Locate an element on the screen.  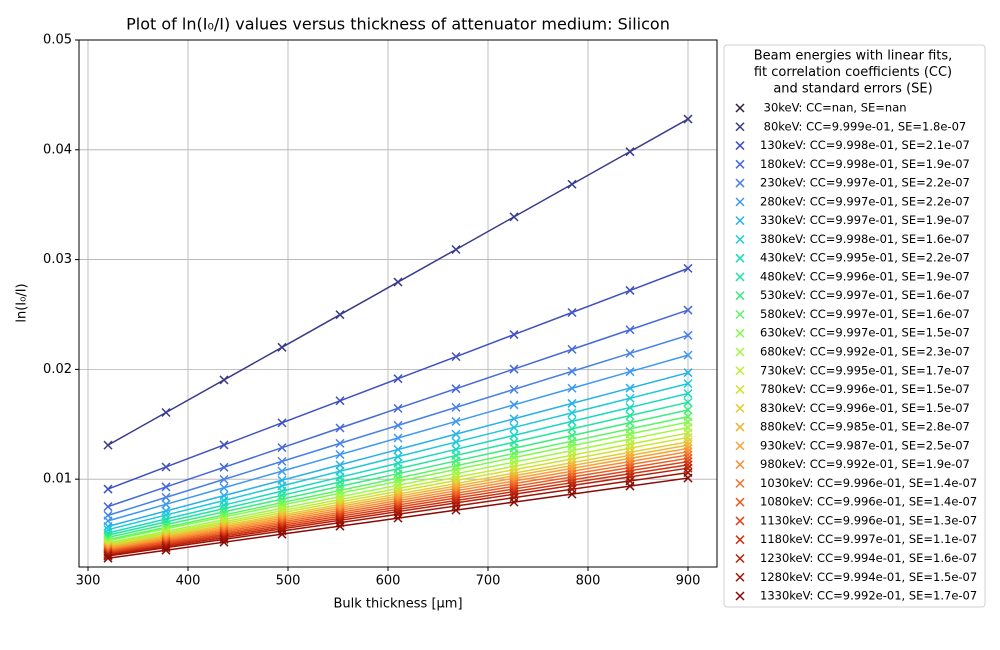
legend-label: 280keV: CC=9.997e-01, SE=2.2e-07 is located at coordinates (865, 201).